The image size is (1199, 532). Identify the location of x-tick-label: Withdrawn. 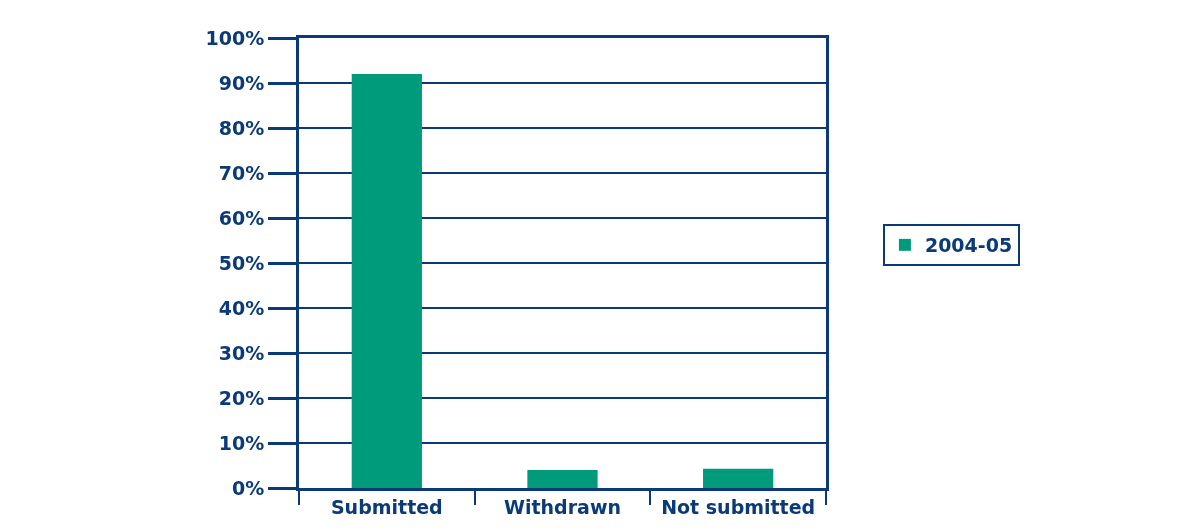
(562, 506).